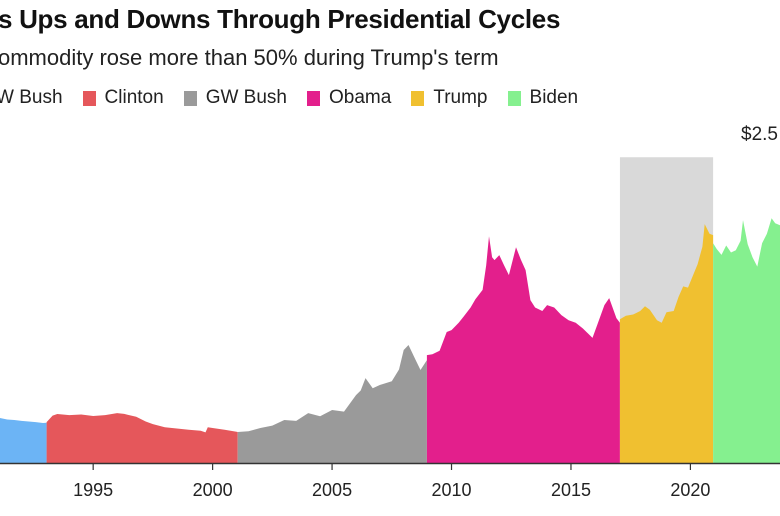 This screenshot has height=516, width=780. I want to click on legend-item: W Bush, so click(31, 98).